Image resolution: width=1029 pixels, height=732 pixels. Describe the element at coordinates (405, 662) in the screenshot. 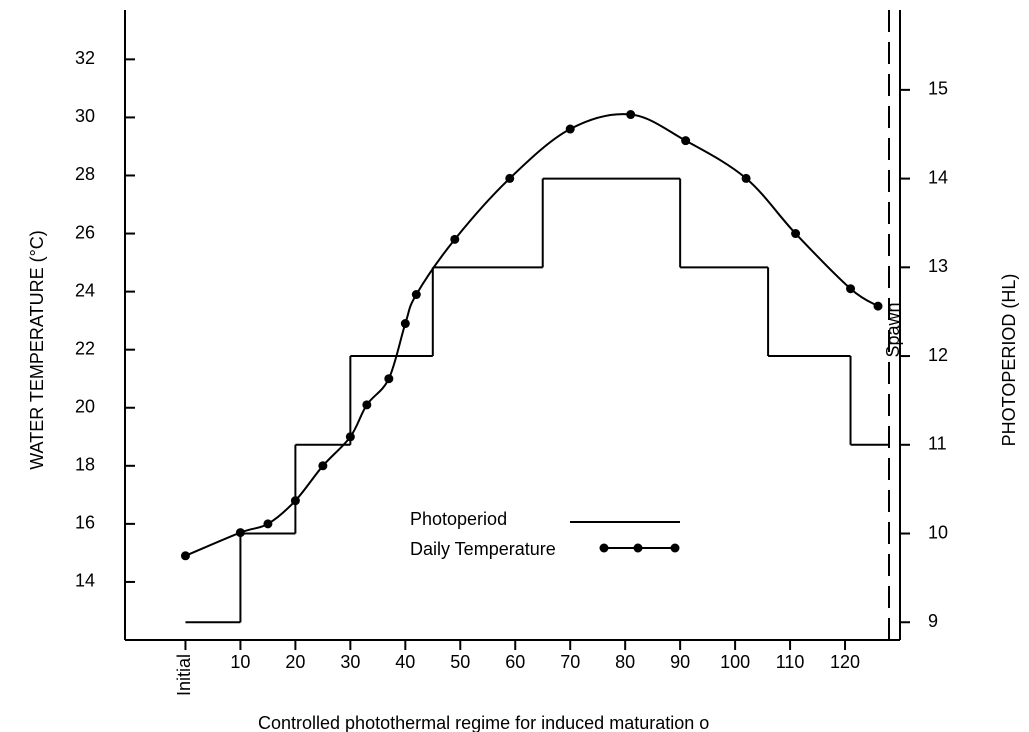

I see `x-tick-label: 40` at that location.